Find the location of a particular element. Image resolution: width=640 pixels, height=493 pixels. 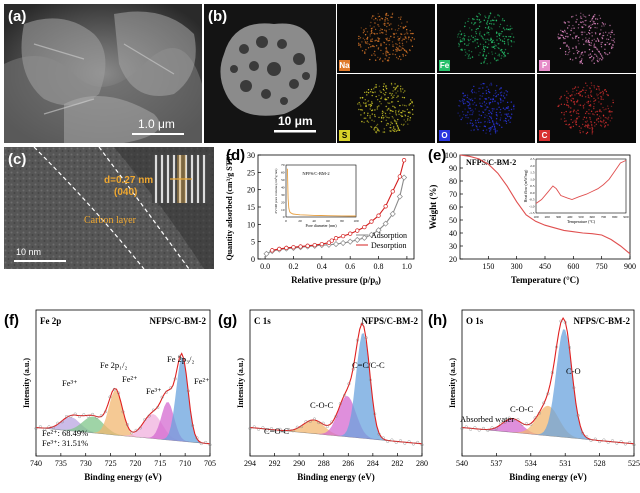

x-tick-label: 710 is located at coordinates (185, 463).